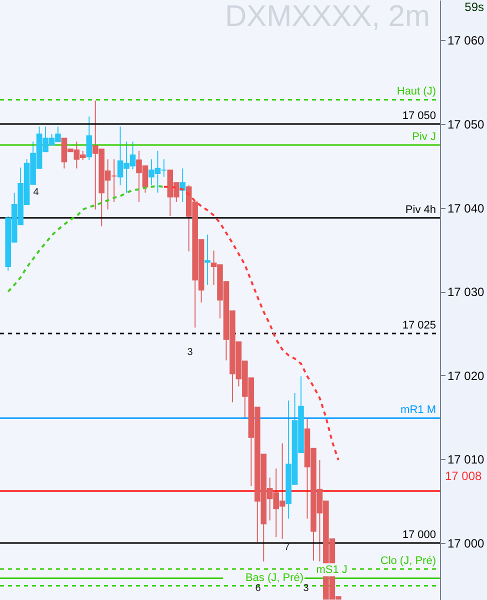  Describe the element at coordinates (418, 410) in the screenshot. I see `ref-line-label: mR1 M` at that location.